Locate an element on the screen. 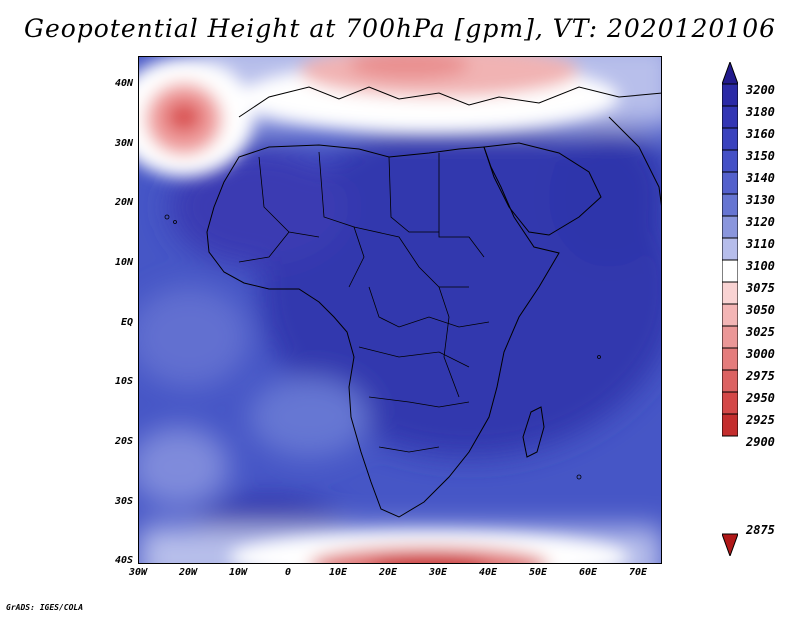 This screenshot has width=800, height=618. lon-label: 20E is located at coordinates (388, 572).